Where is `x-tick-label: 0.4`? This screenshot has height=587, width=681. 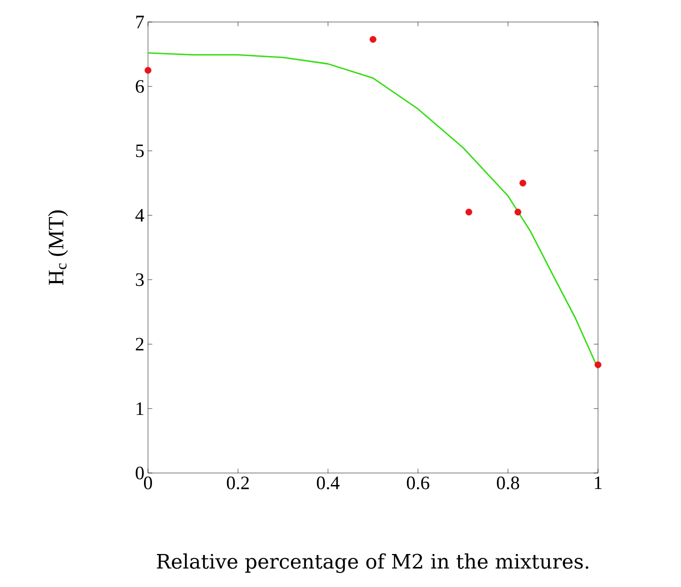
x-tick-label: 0.4 is located at coordinates (328, 483).